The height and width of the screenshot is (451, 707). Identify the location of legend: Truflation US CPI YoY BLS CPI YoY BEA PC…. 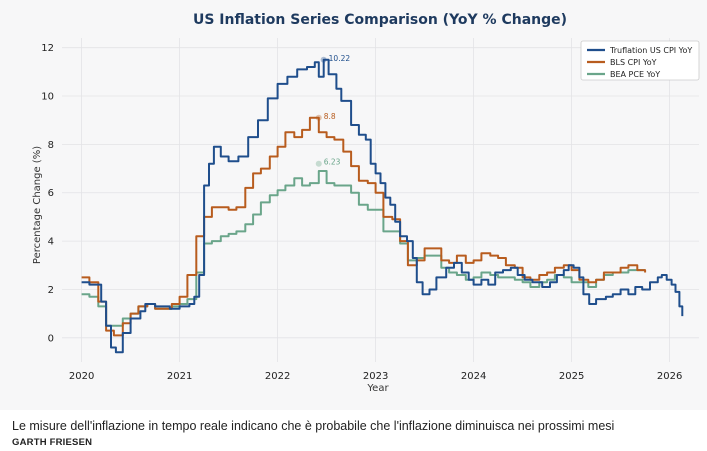
(640, 60).